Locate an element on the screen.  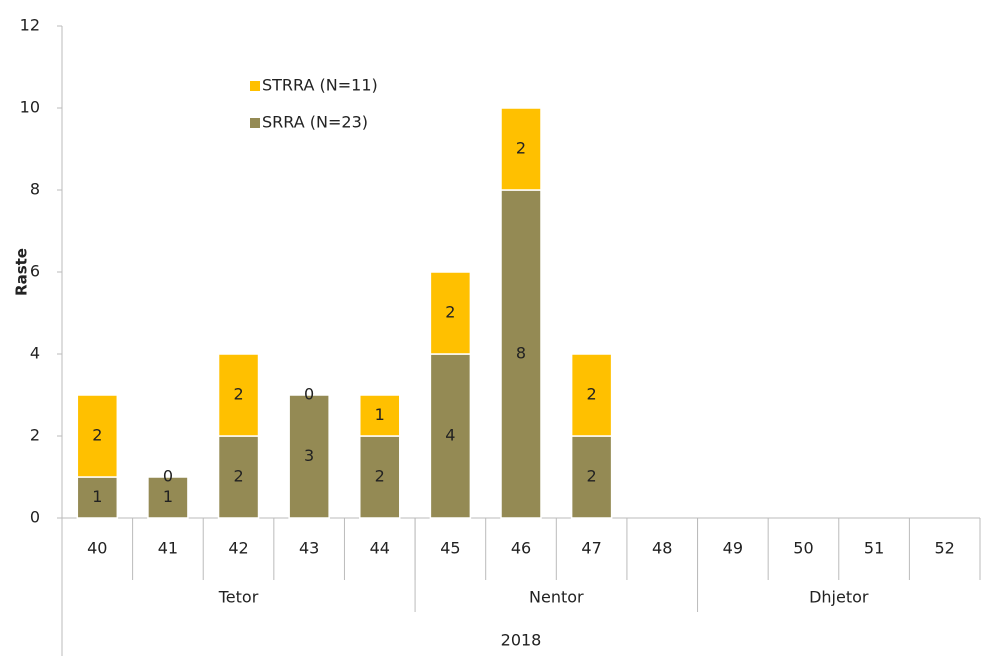
group-label: Nentor is located at coordinates (556, 597).